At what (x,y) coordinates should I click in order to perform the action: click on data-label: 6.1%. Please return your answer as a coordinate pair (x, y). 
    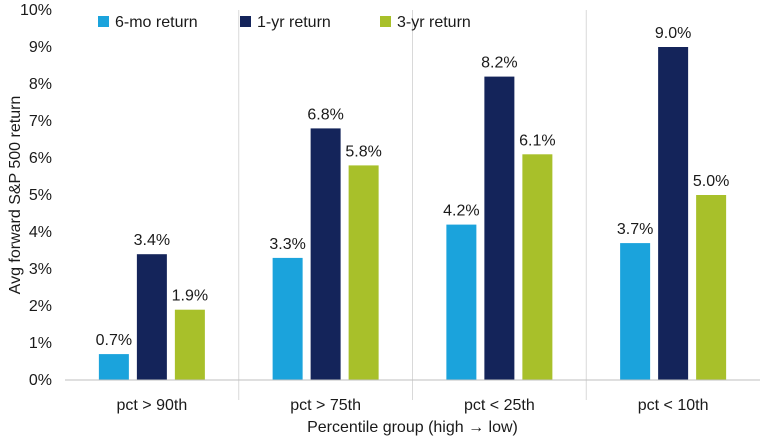
    Looking at the image, I should click on (537, 140).